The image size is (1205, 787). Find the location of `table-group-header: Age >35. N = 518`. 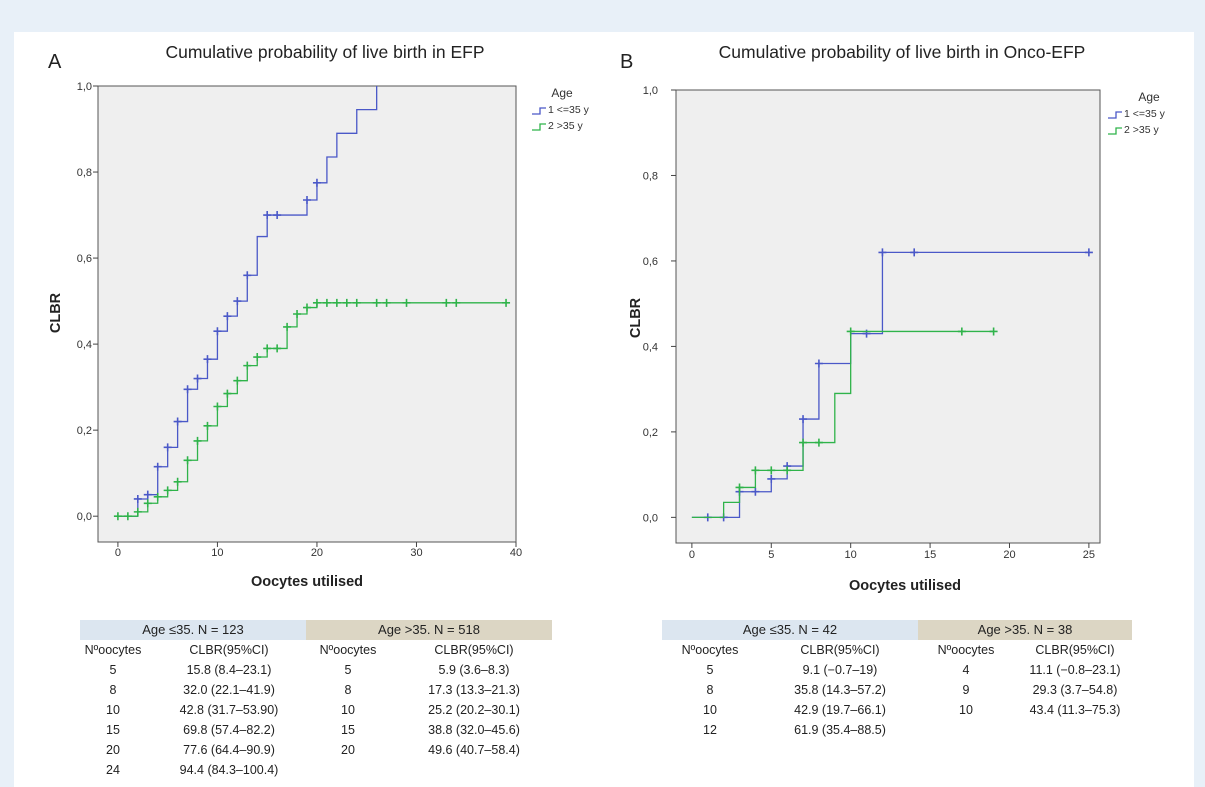

table-group-header: Age >35. N = 518 is located at coordinates (429, 630).